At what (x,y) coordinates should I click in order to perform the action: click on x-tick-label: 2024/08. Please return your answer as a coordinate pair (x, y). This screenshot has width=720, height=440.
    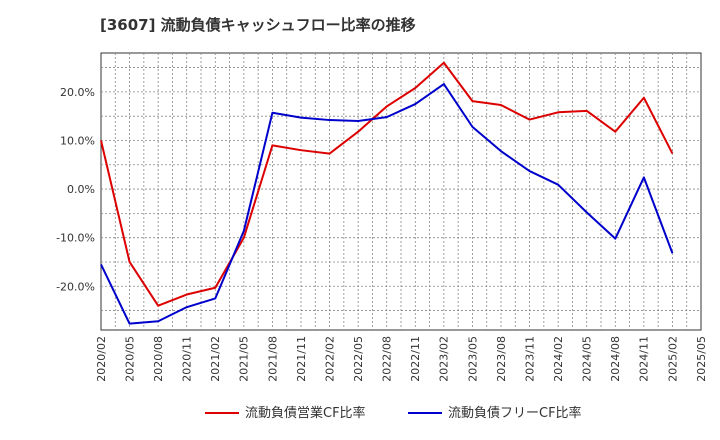
    Looking at the image, I should click on (615, 359).